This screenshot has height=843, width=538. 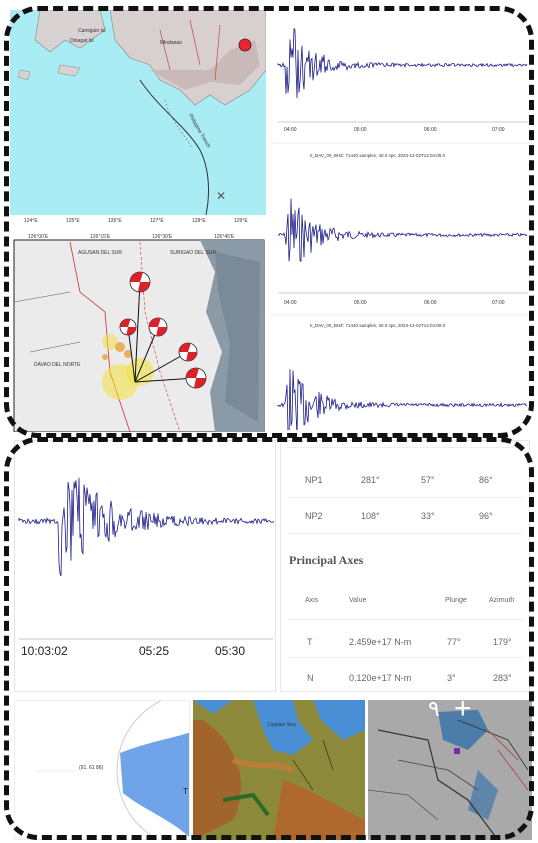 What do you see at coordinates (193, 253) in the screenshot?
I see `region-surigao: SURIGAO DEL SUR` at bounding box center [193, 253].